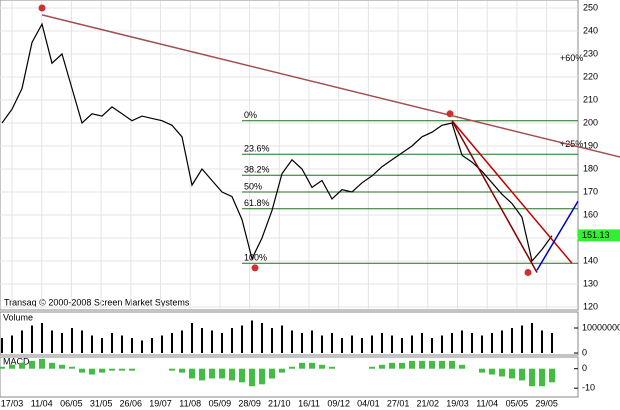 The height and width of the screenshot is (410, 620). What do you see at coordinates (279, 403) in the screenshot?
I see `x-tick-label: 21/10` at bounding box center [279, 403].